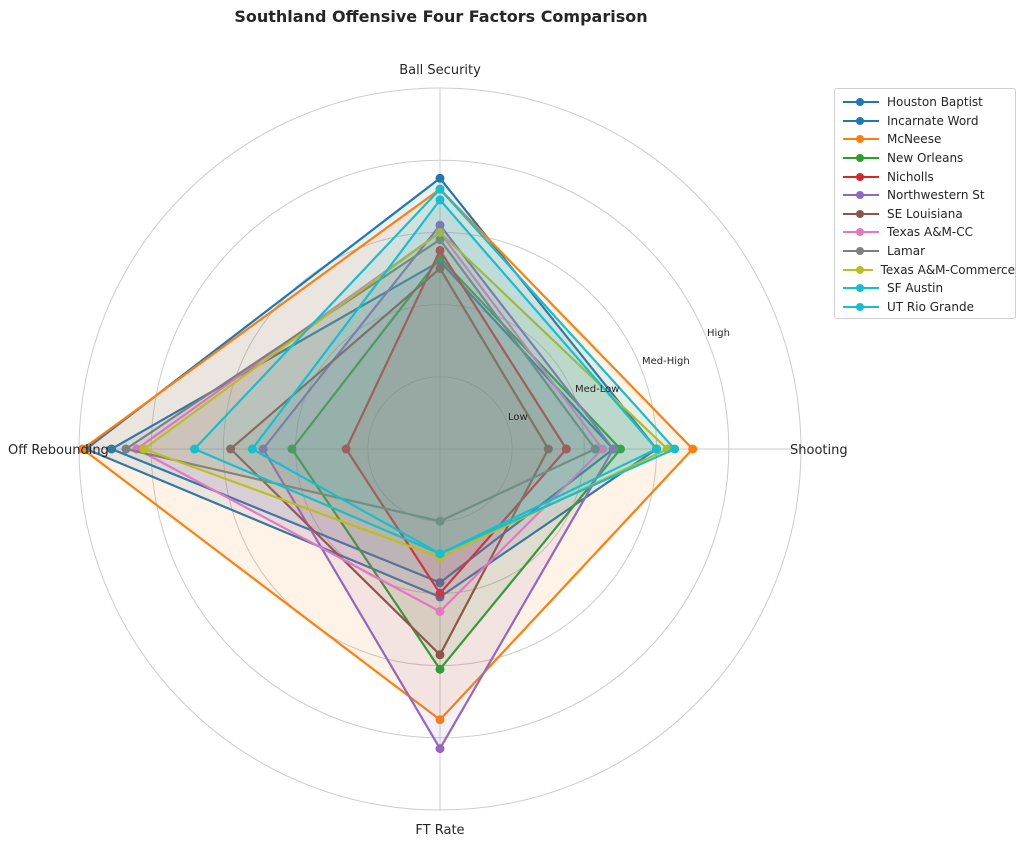  I want to click on axis-label: Ball Security, so click(440, 70).